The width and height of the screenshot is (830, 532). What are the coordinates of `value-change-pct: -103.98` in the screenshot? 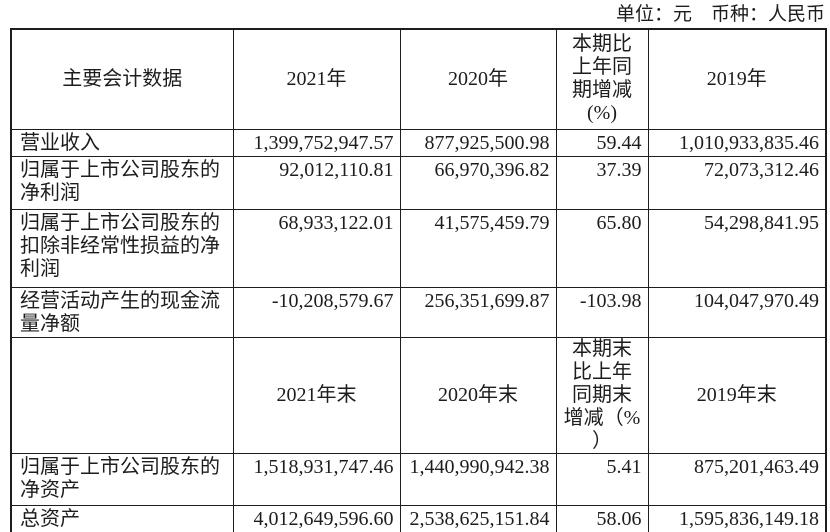 It's located at (602, 312).